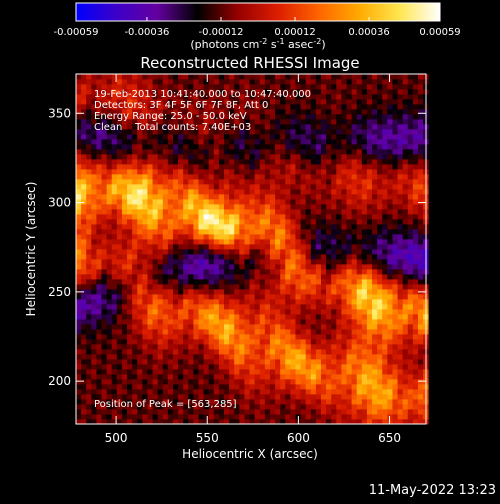  Describe the element at coordinates (250, 454) in the screenshot. I see `x-axis-label: Heliocentric X (arcsec)` at that location.